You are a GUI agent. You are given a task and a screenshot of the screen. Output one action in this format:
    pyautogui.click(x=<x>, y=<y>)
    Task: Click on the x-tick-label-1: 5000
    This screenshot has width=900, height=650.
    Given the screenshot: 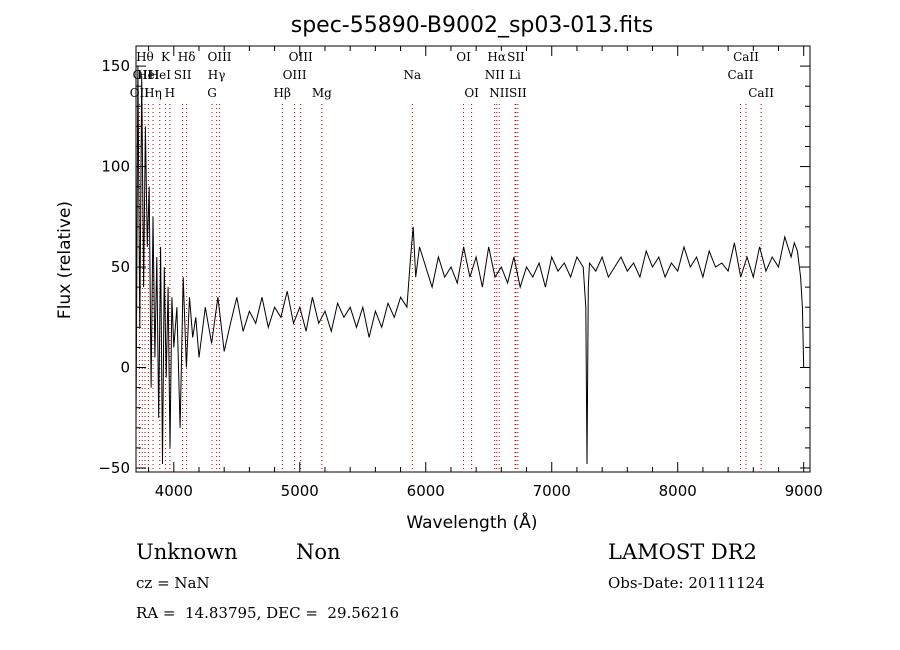 What is the action you would take?
    pyautogui.click(x=300, y=491)
    